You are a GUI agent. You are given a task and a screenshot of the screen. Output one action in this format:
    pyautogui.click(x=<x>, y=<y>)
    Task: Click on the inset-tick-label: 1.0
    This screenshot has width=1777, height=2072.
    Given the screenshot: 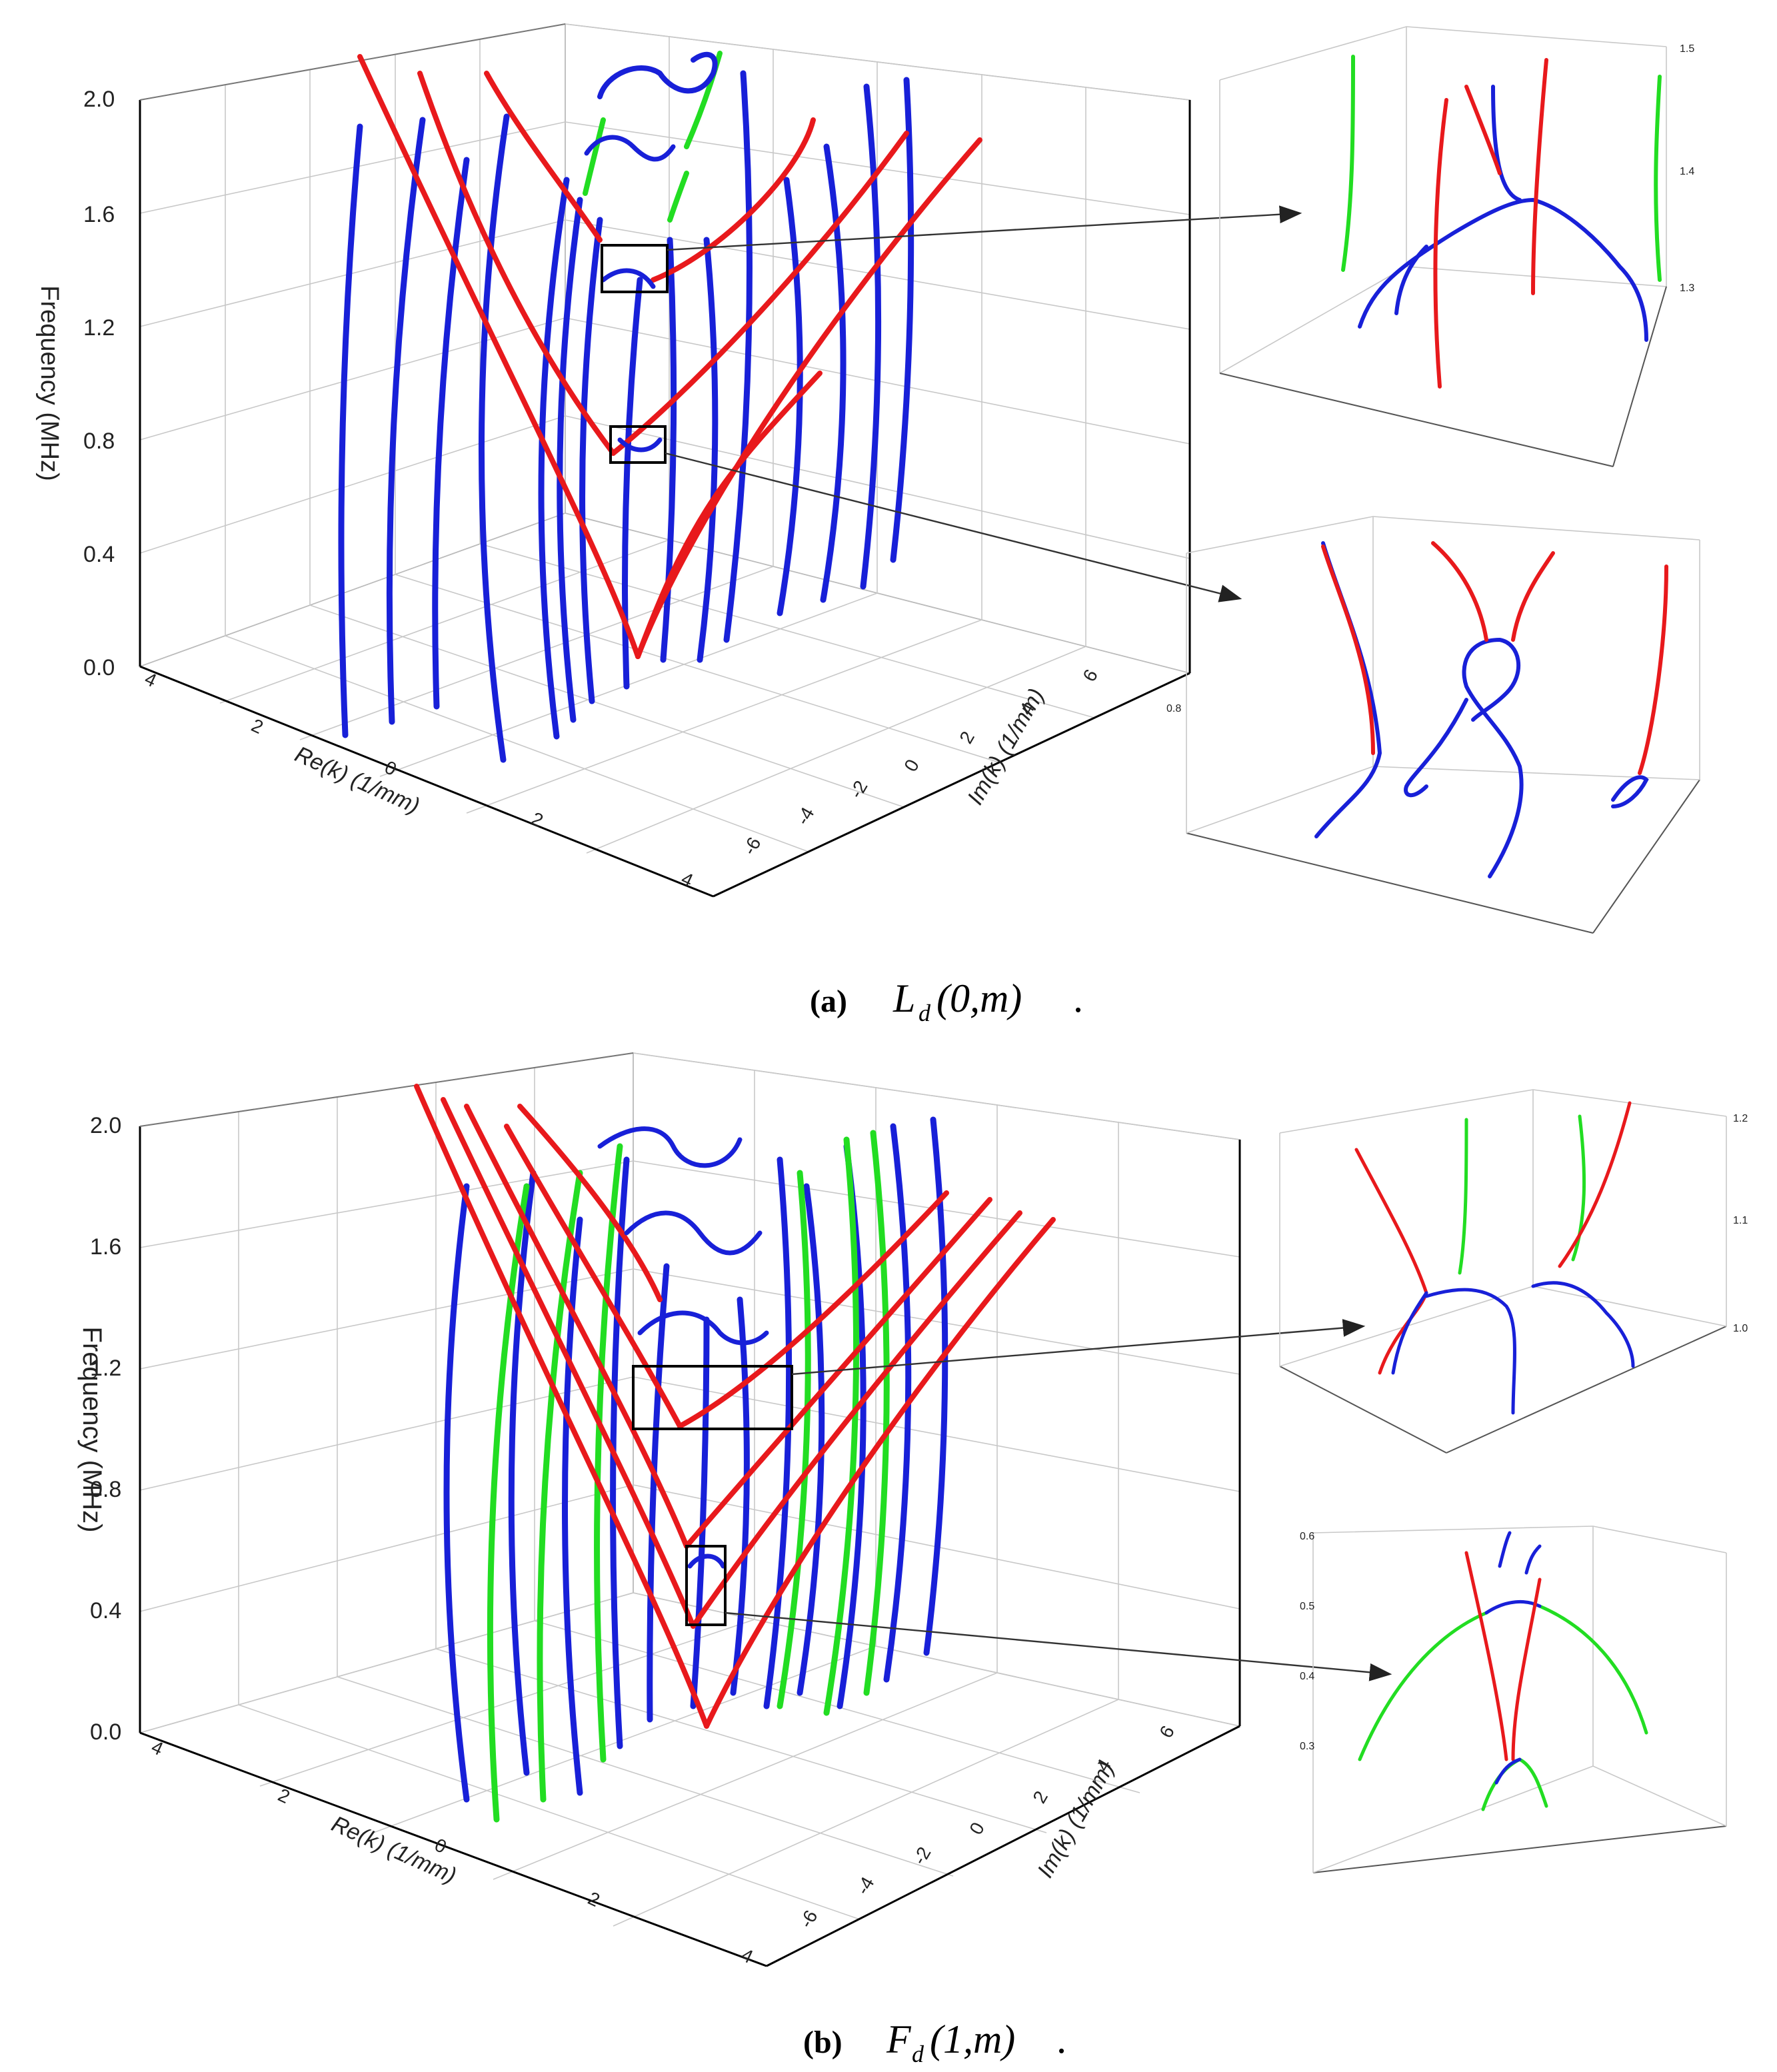 What is the action you would take?
    pyautogui.click(x=1740, y=1328)
    